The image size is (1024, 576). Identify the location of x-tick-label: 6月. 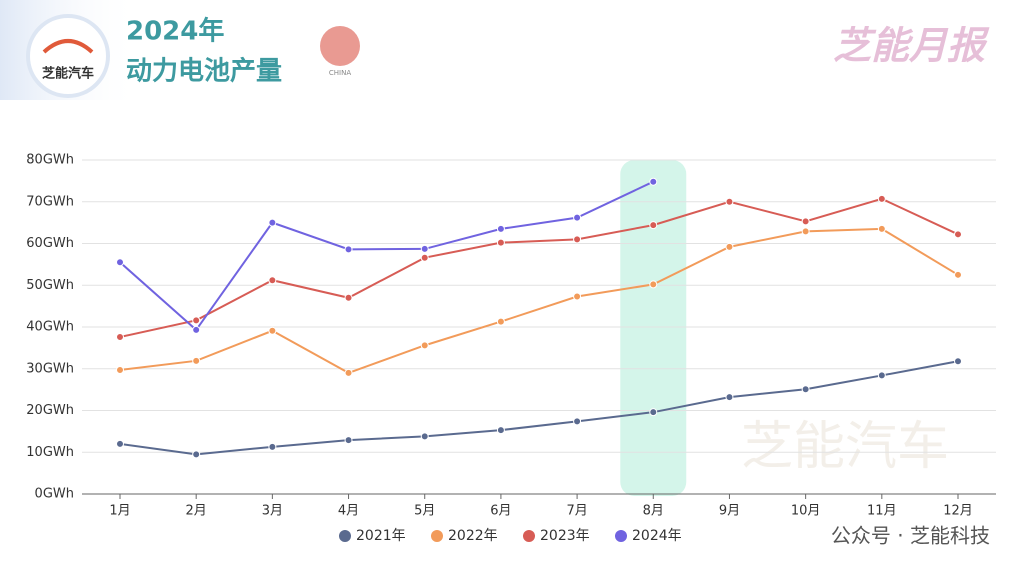
(500, 511).